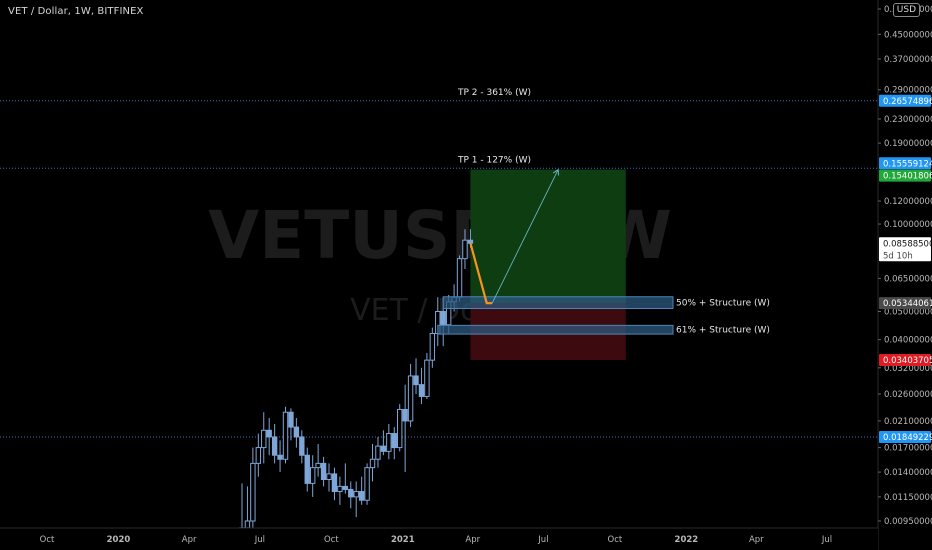  I want to click on projection-rise-line, so click(525, 236).